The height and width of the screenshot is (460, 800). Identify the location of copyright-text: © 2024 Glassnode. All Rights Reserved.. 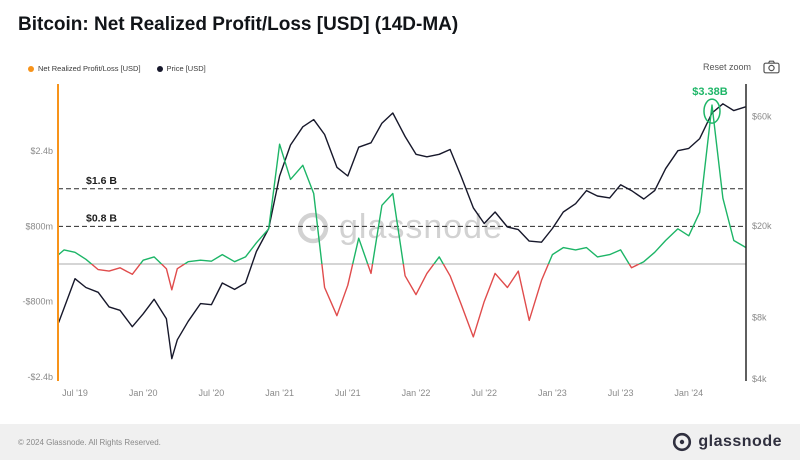
(89, 442).